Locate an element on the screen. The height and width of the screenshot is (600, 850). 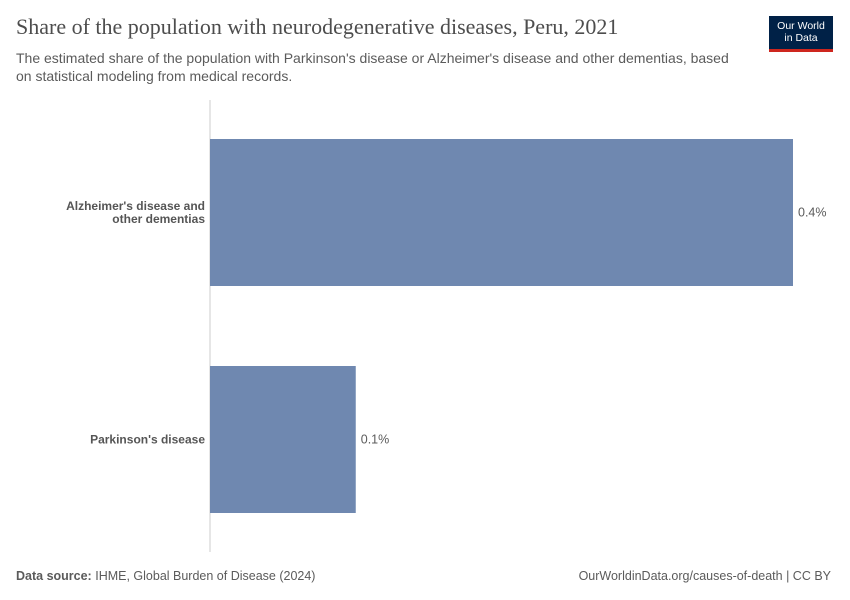
bar-value-label: 0.1% is located at coordinates (375, 440).